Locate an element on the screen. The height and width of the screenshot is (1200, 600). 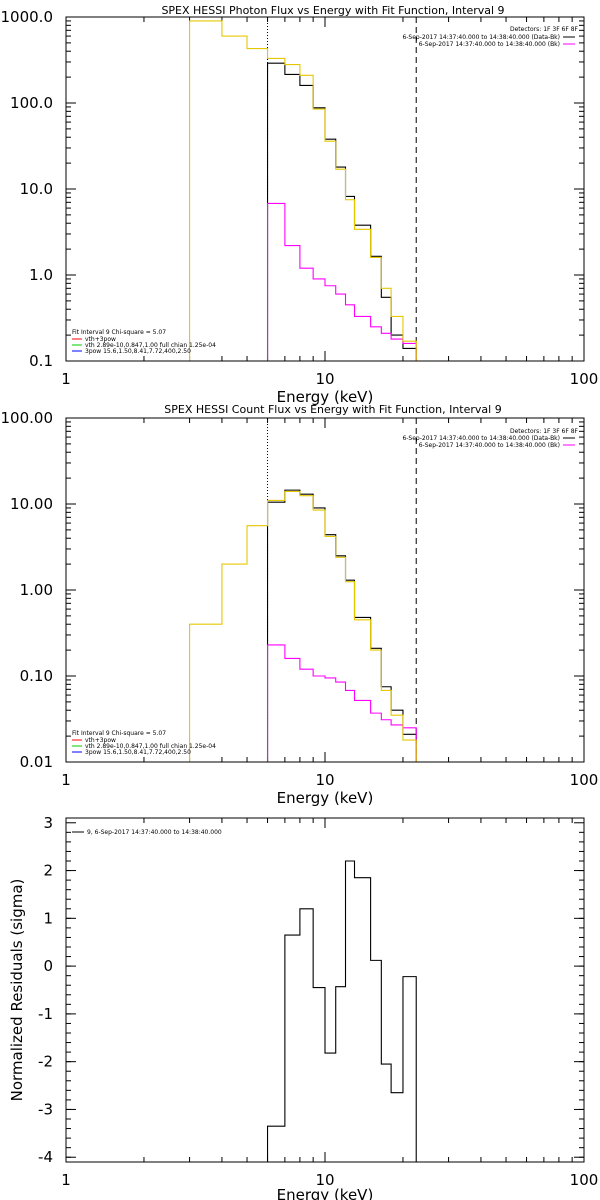
panel3-y-axis-label: Normalized Residuals (sigma) is located at coordinates (17, 990).